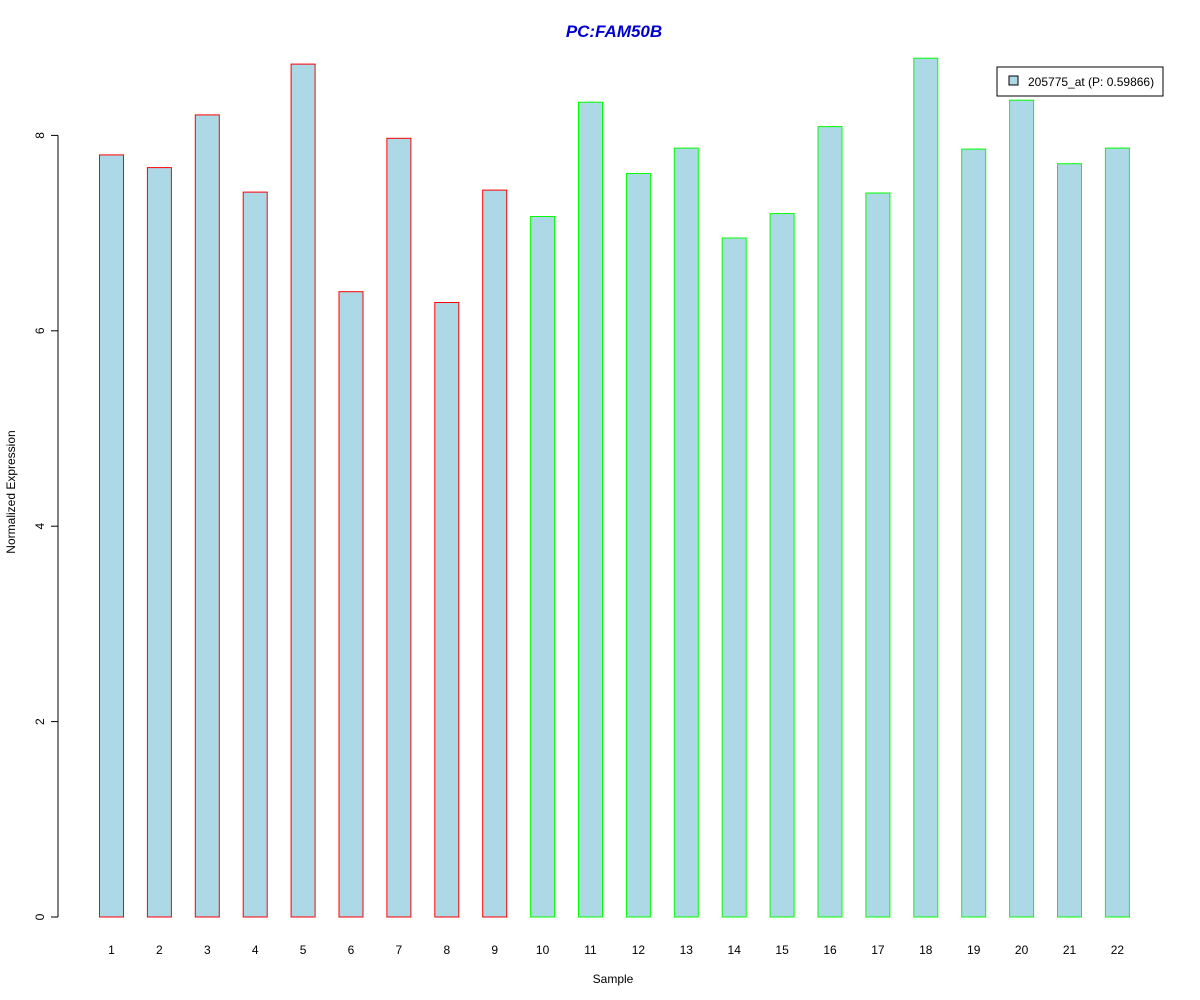 The image size is (1200, 1000). I want to click on legend: 205775_at (P: 0.59866), so click(1080, 81).